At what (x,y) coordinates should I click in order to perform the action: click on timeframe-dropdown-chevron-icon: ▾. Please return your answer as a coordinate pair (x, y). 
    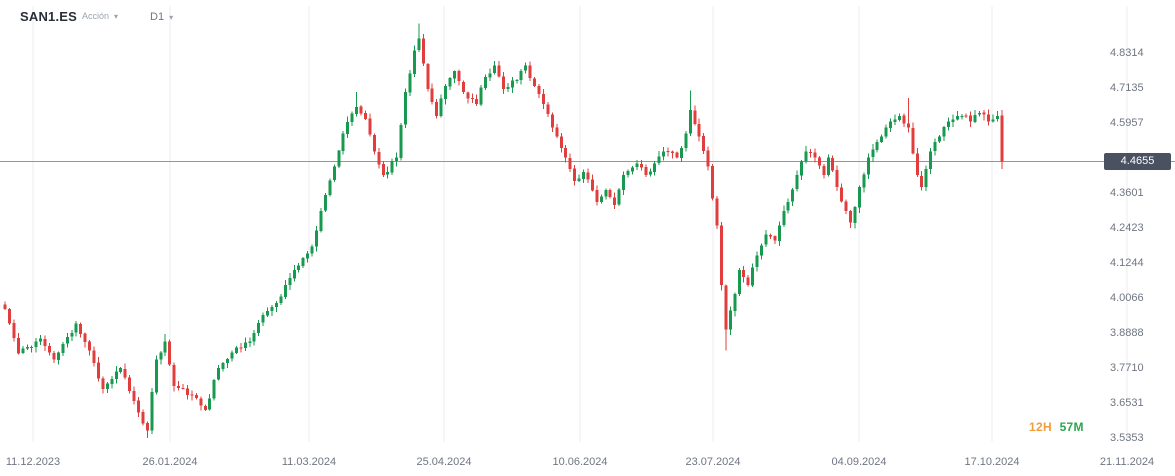
    Looking at the image, I should click on (171, 17).